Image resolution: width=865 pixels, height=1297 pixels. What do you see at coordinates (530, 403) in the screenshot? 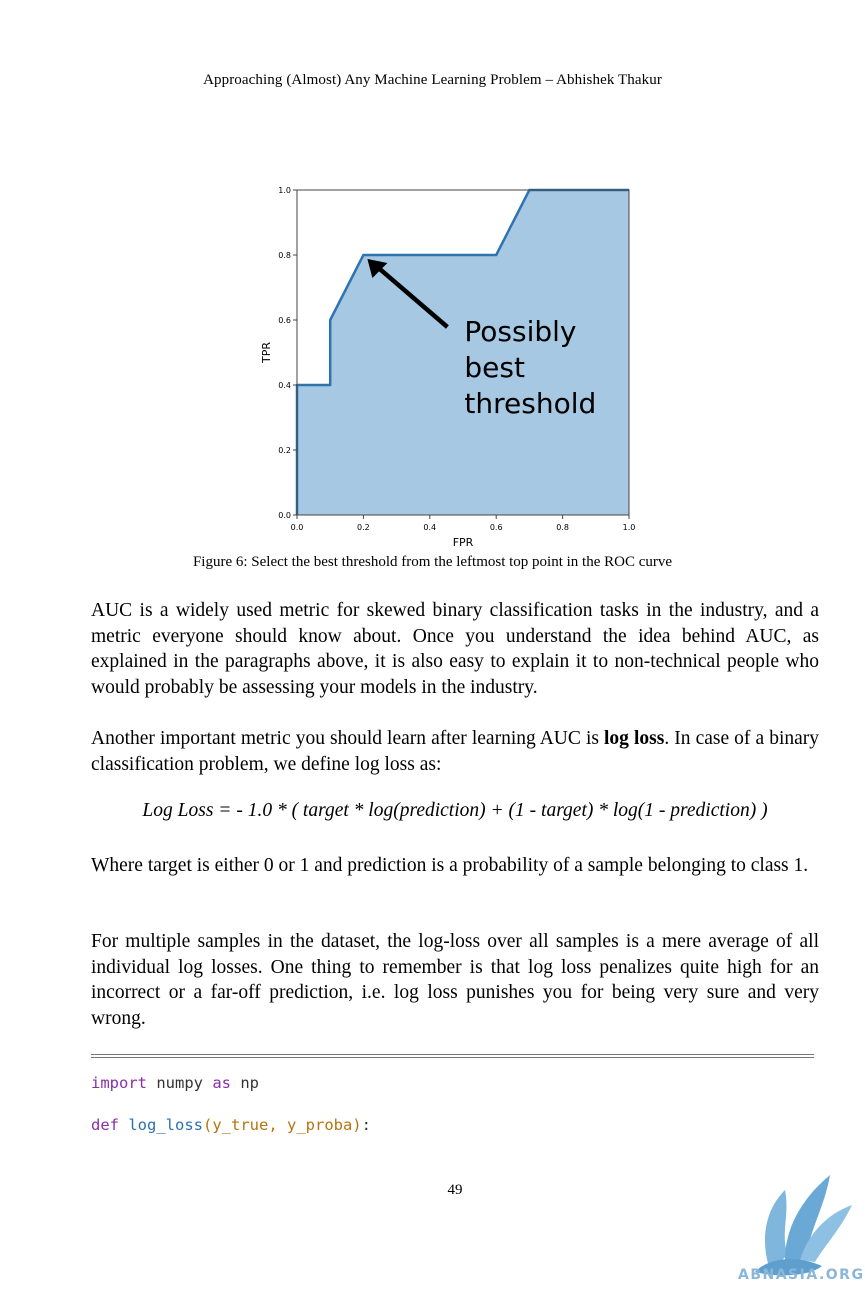
I see `annotation-text-line: threshold` at bounding box center [530, 403].